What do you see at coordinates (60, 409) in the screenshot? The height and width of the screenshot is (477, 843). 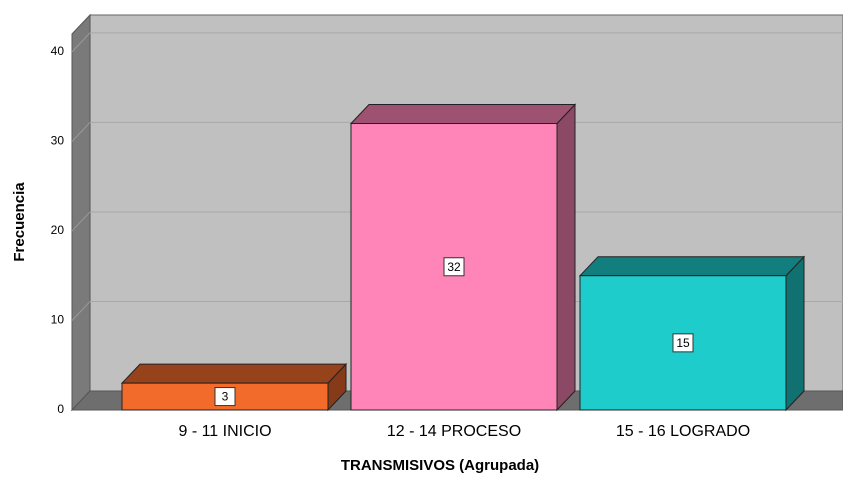 I see `y-tick-label: 0` at bounding box center [60, 409].